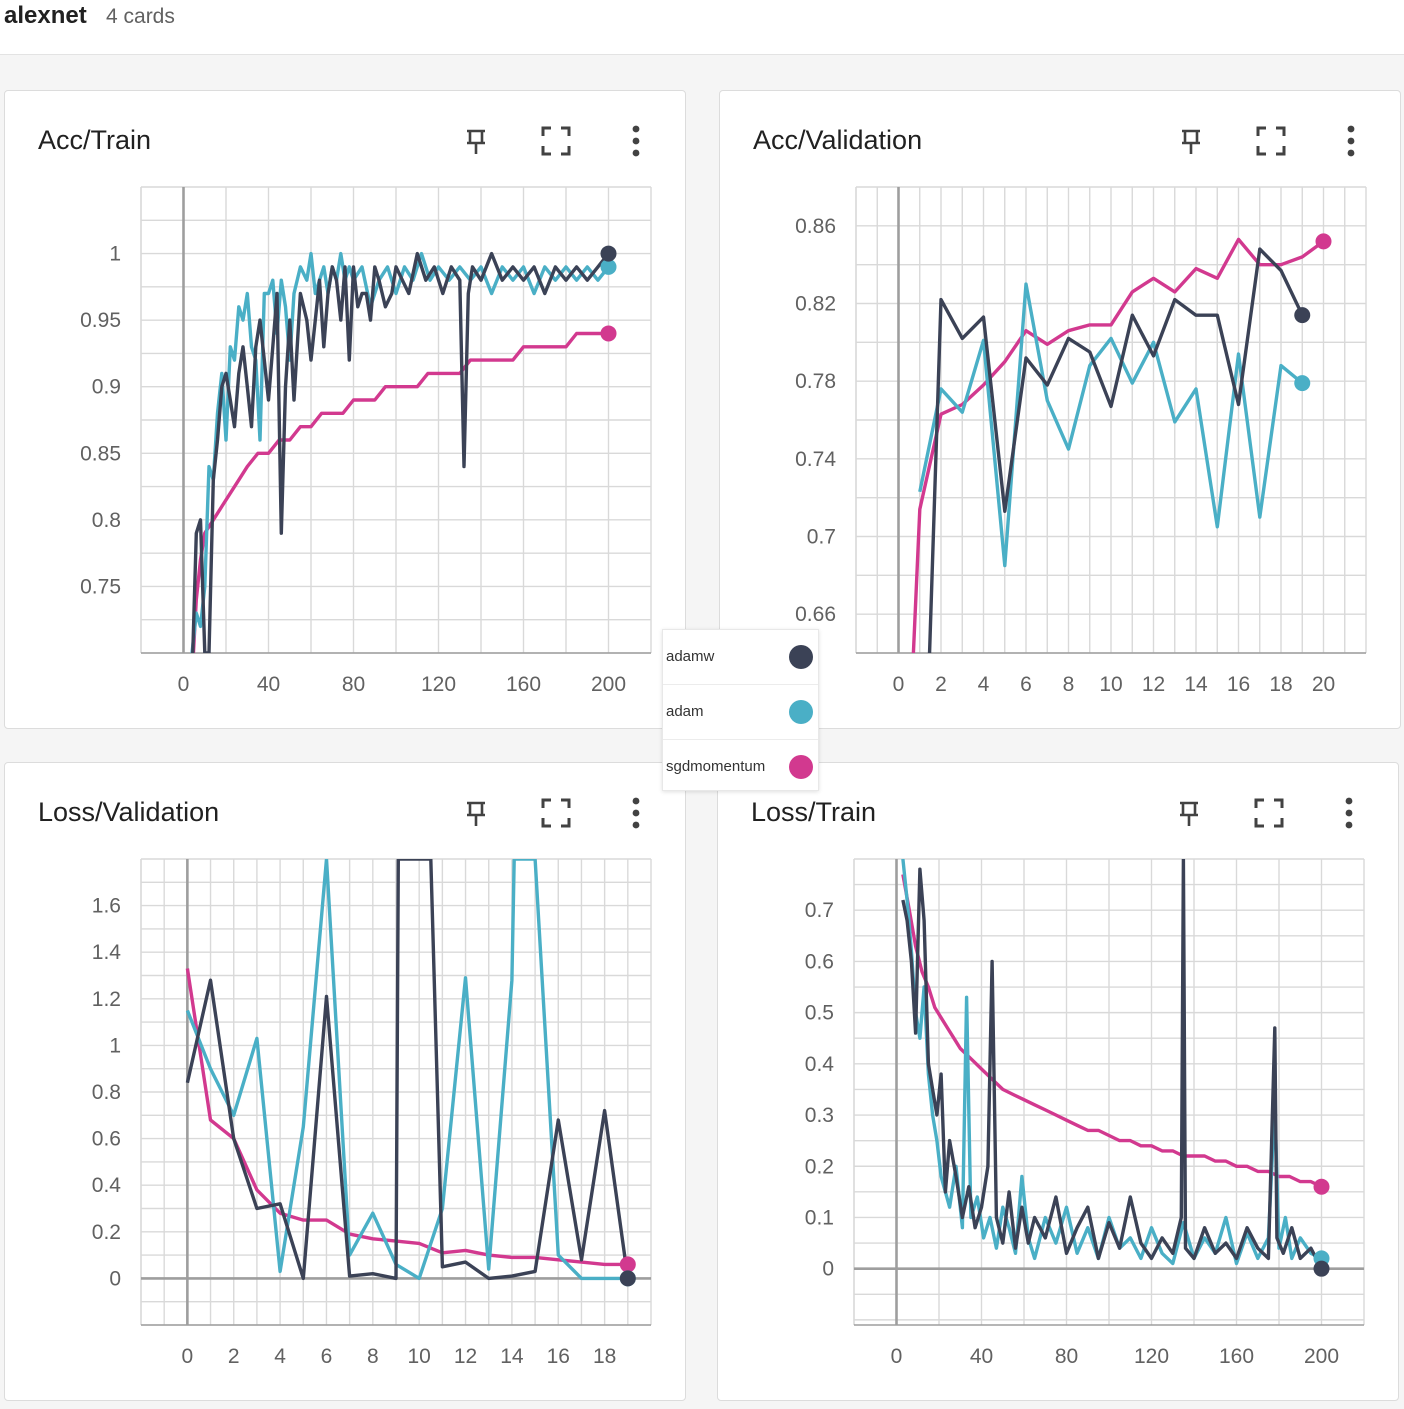 This screenshot has width=1404, height=1409. I want to click on y-tick-label: 0.4, so click(820, 1064).